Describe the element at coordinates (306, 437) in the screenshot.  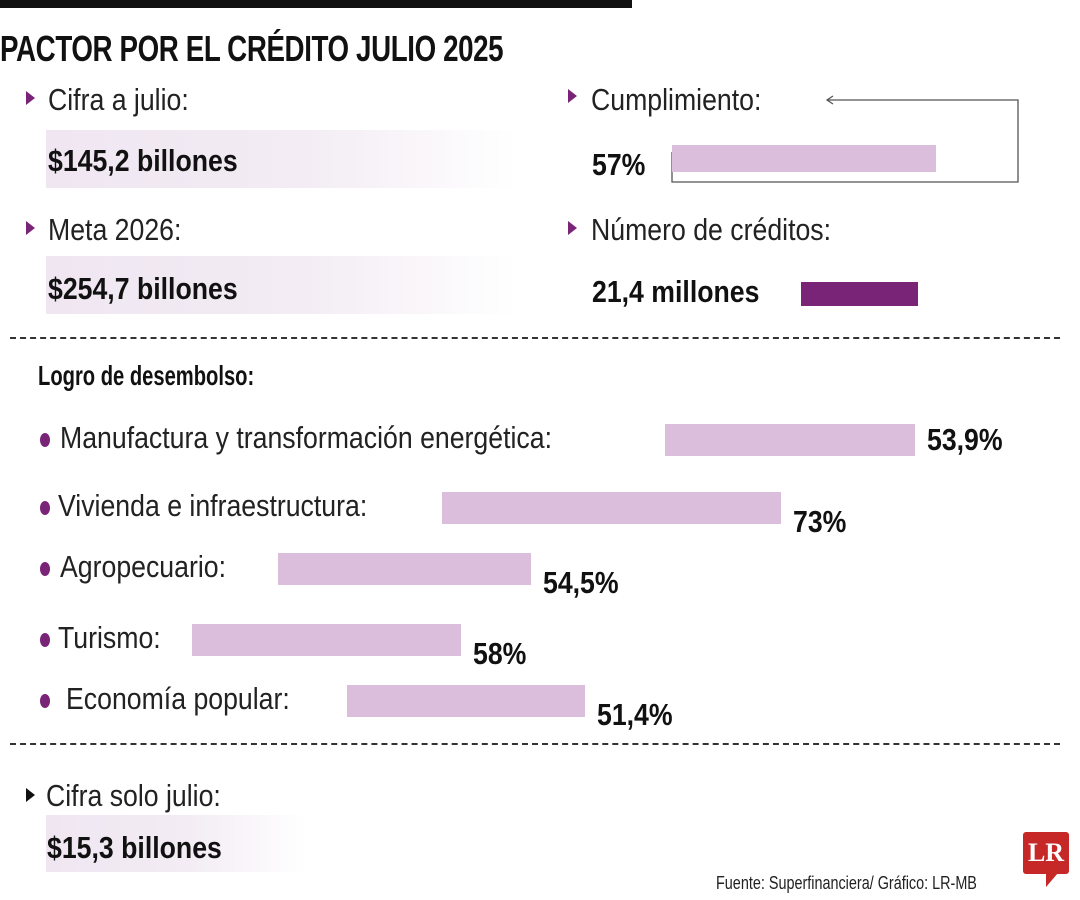
I see `category-label: Manufactura y transformación energética:` at that location.